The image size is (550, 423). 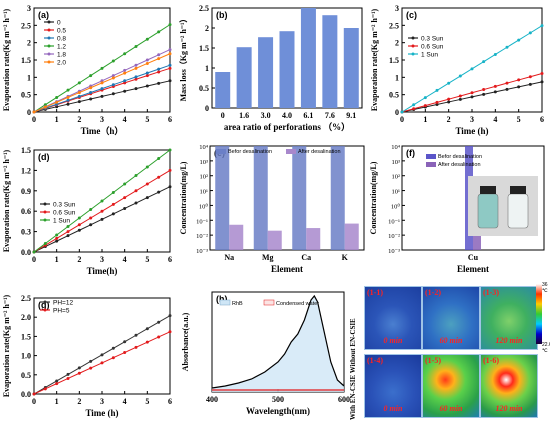 I want to click on series-line-RhB, so click(x=278, y=341).